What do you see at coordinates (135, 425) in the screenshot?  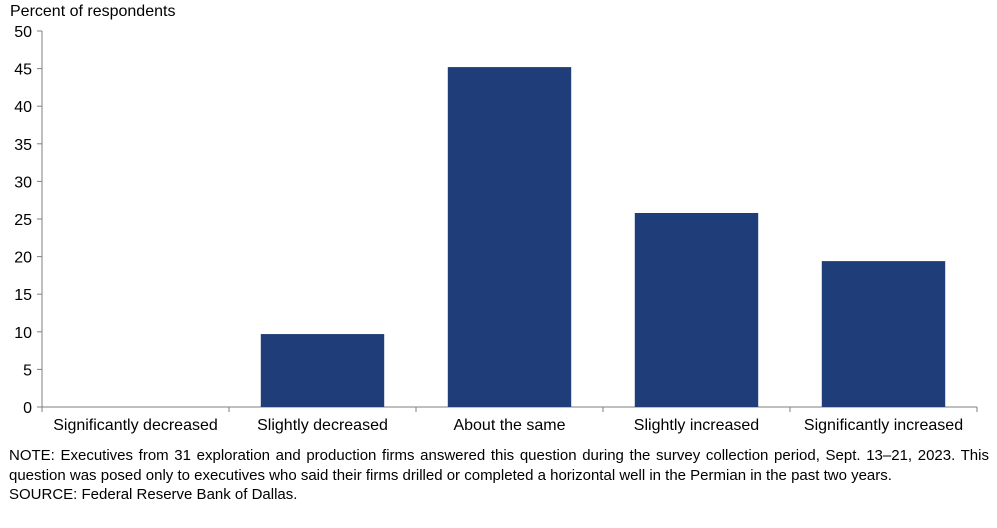 I see `x-tick-label: Significantly decreased` at bounding box center [135, 425].